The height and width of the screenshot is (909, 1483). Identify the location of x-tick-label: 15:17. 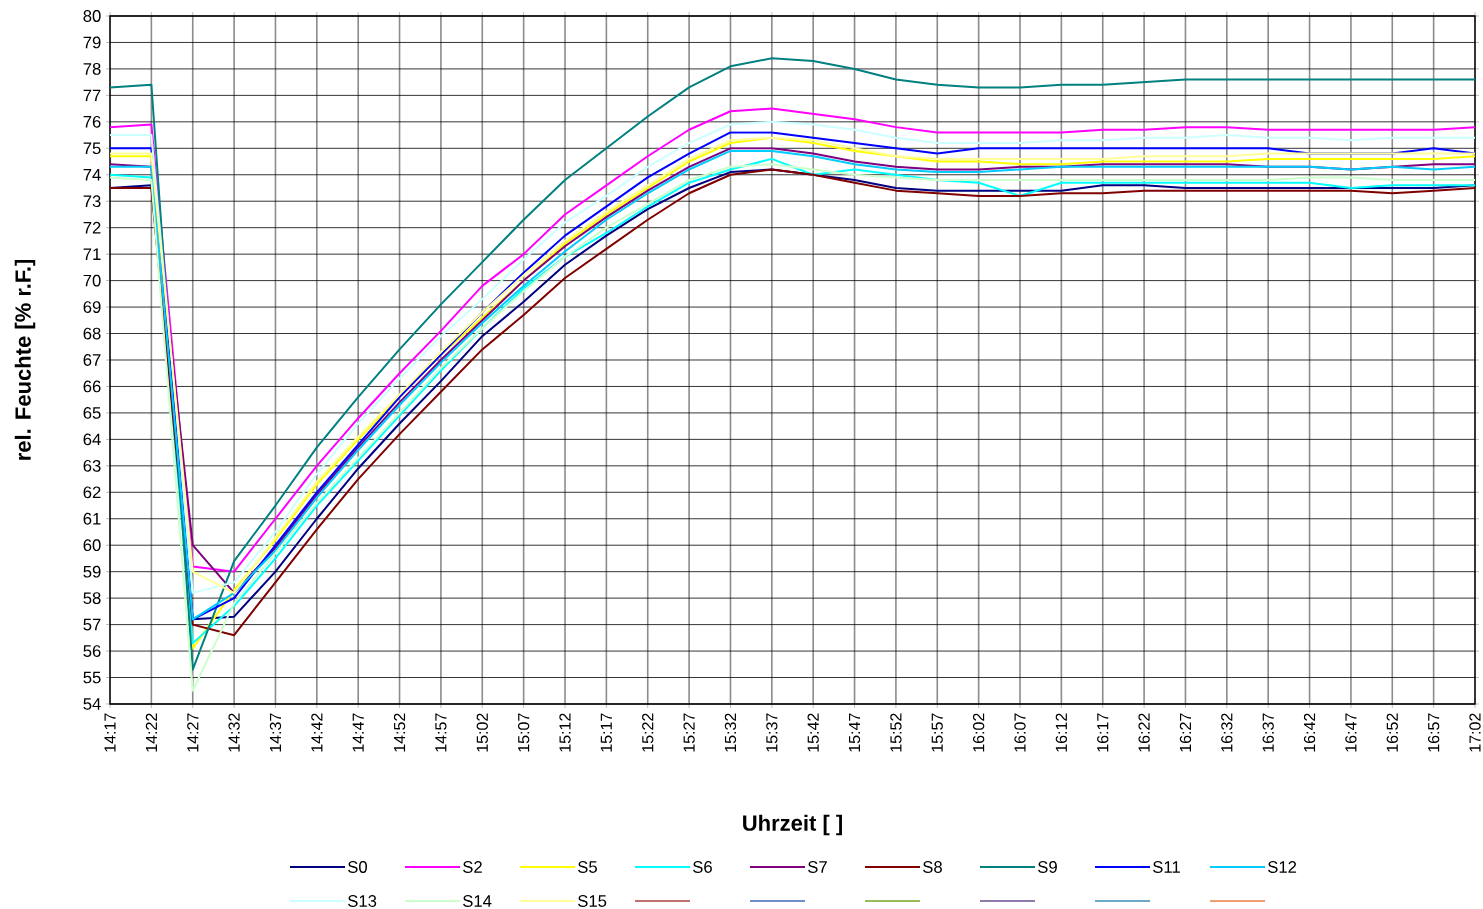
(606, 732).